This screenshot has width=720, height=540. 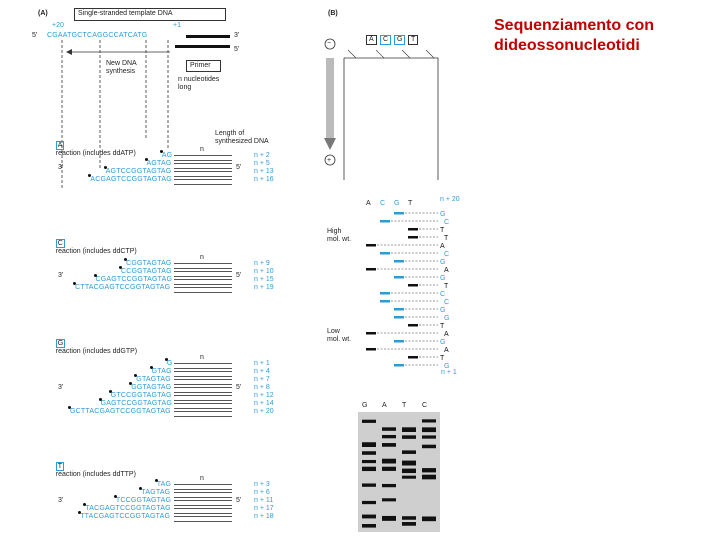 I want to click on fragment-length: n + 8, so click(x=262, y=387).